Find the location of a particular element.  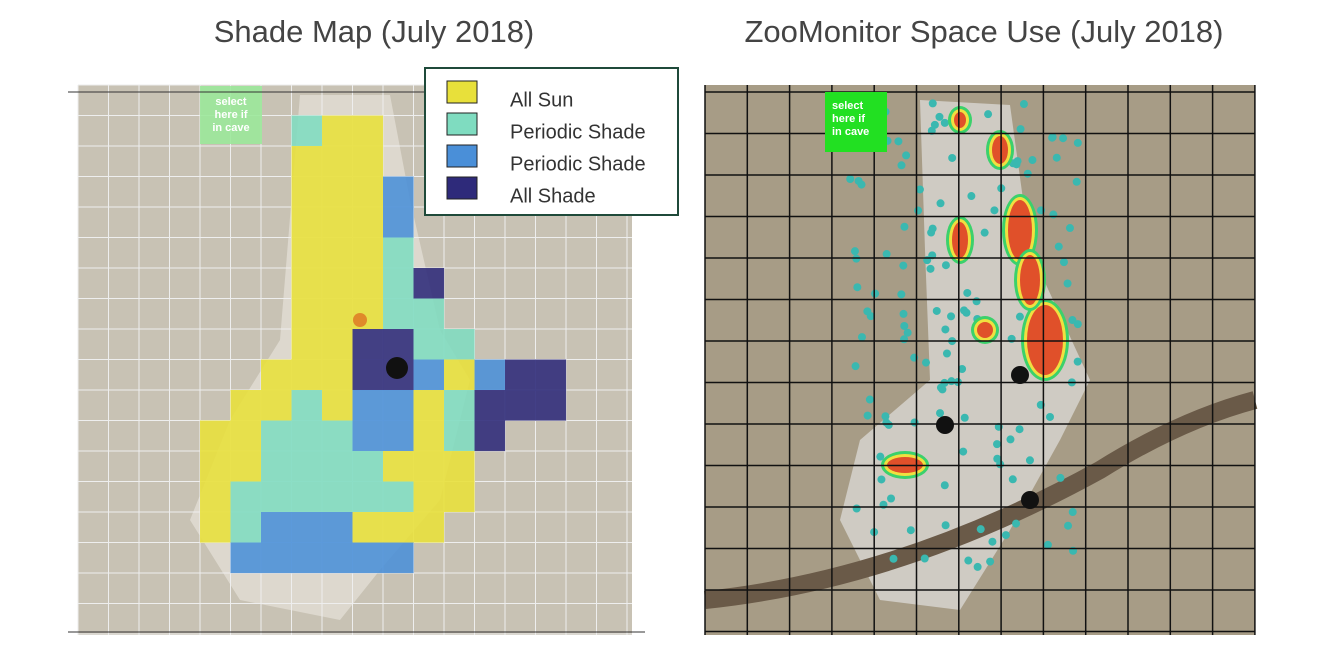

legend-label: All Shade is located at coordinates (553, 196).